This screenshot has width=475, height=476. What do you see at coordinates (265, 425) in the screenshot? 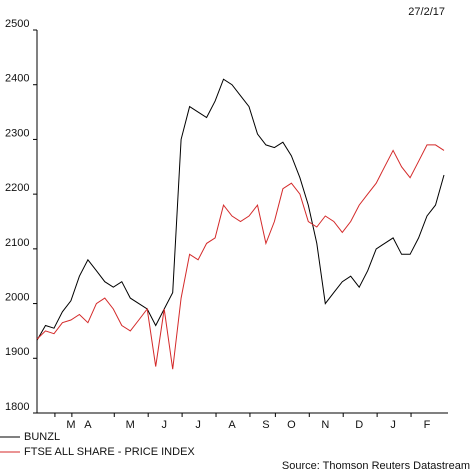
I see `x-tick-label: S` at bounding box center [265, 425].